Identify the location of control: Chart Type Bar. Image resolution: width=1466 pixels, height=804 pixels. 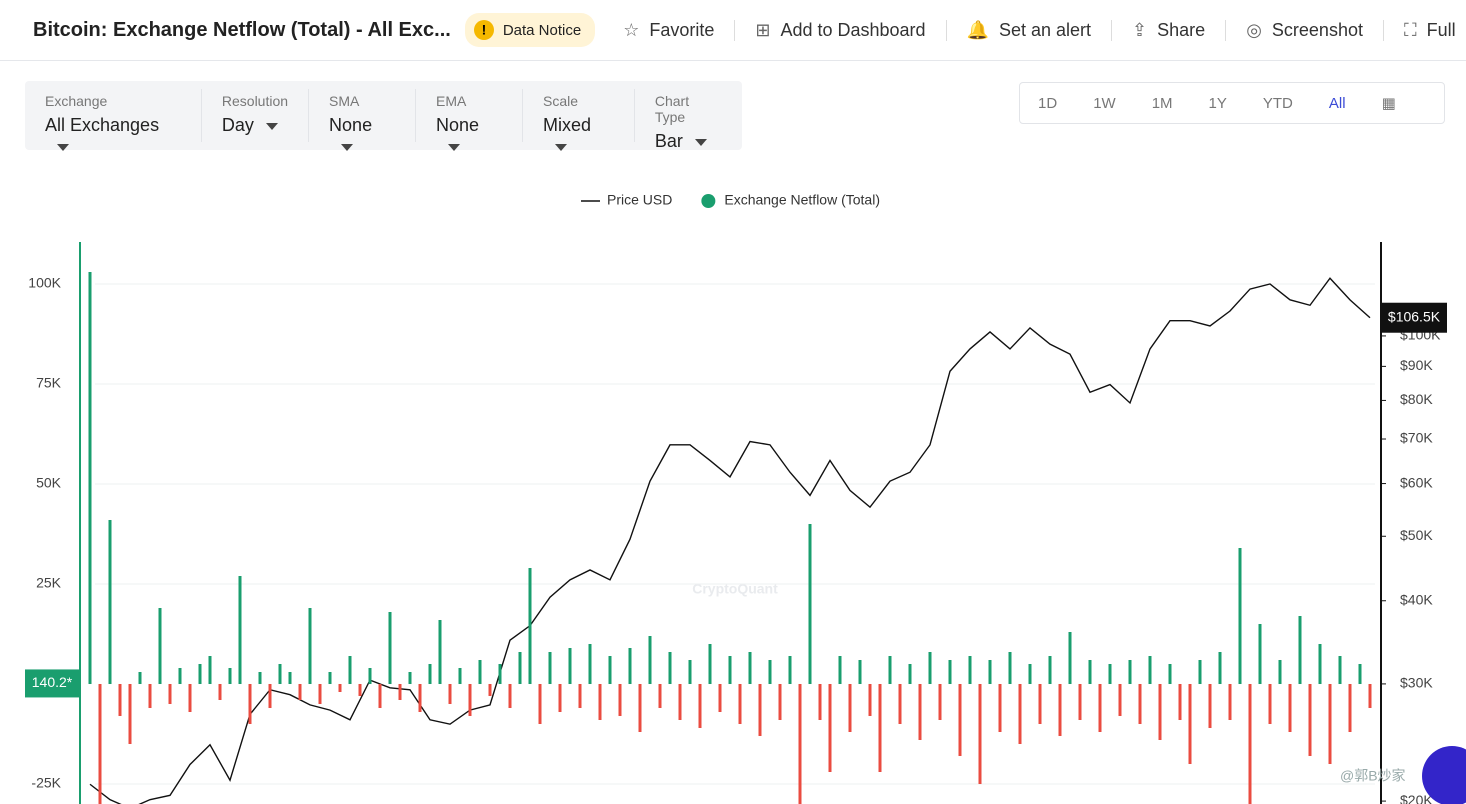
(688, 120).